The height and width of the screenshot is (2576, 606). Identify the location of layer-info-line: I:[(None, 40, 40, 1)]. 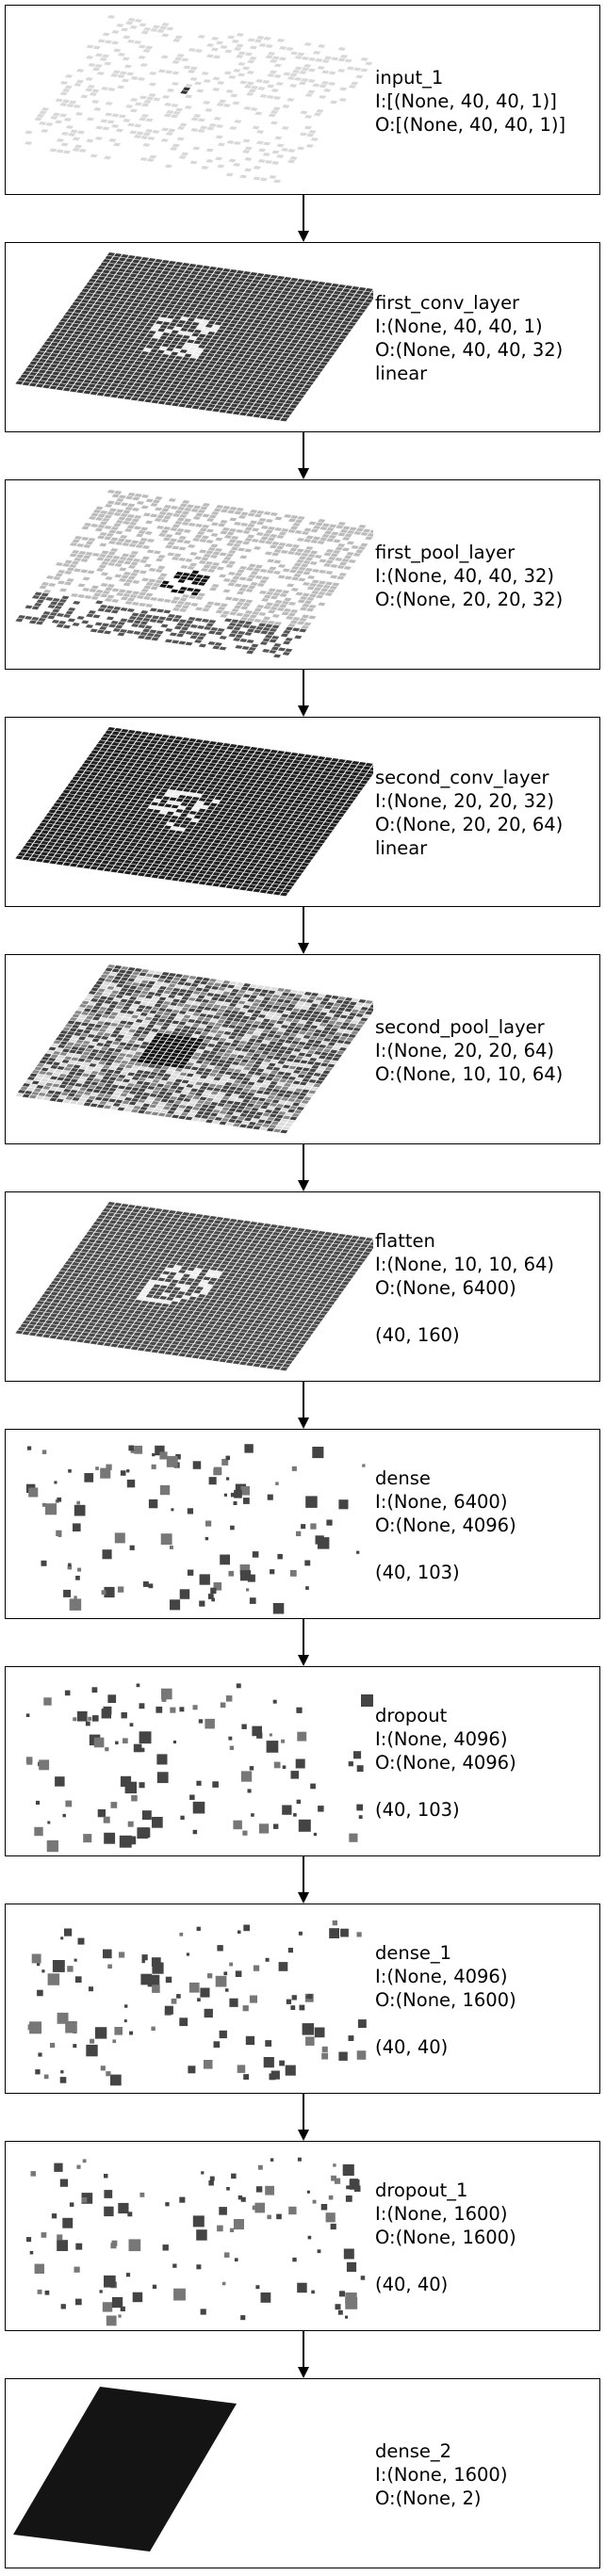
(466, 101).